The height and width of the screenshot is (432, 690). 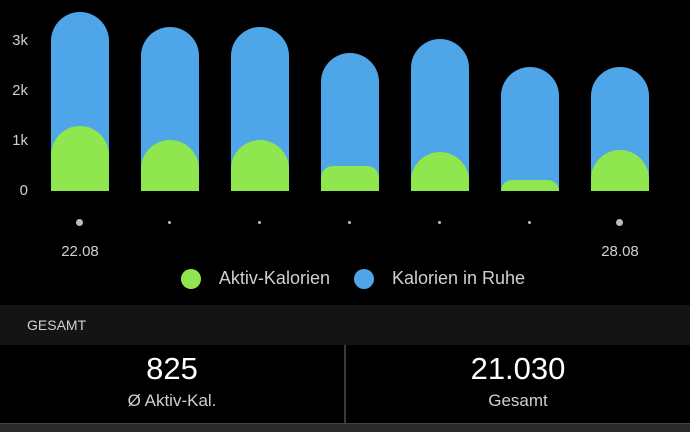 I want to click on stat-avg-active-value: 825, so click(x=172, y=368).